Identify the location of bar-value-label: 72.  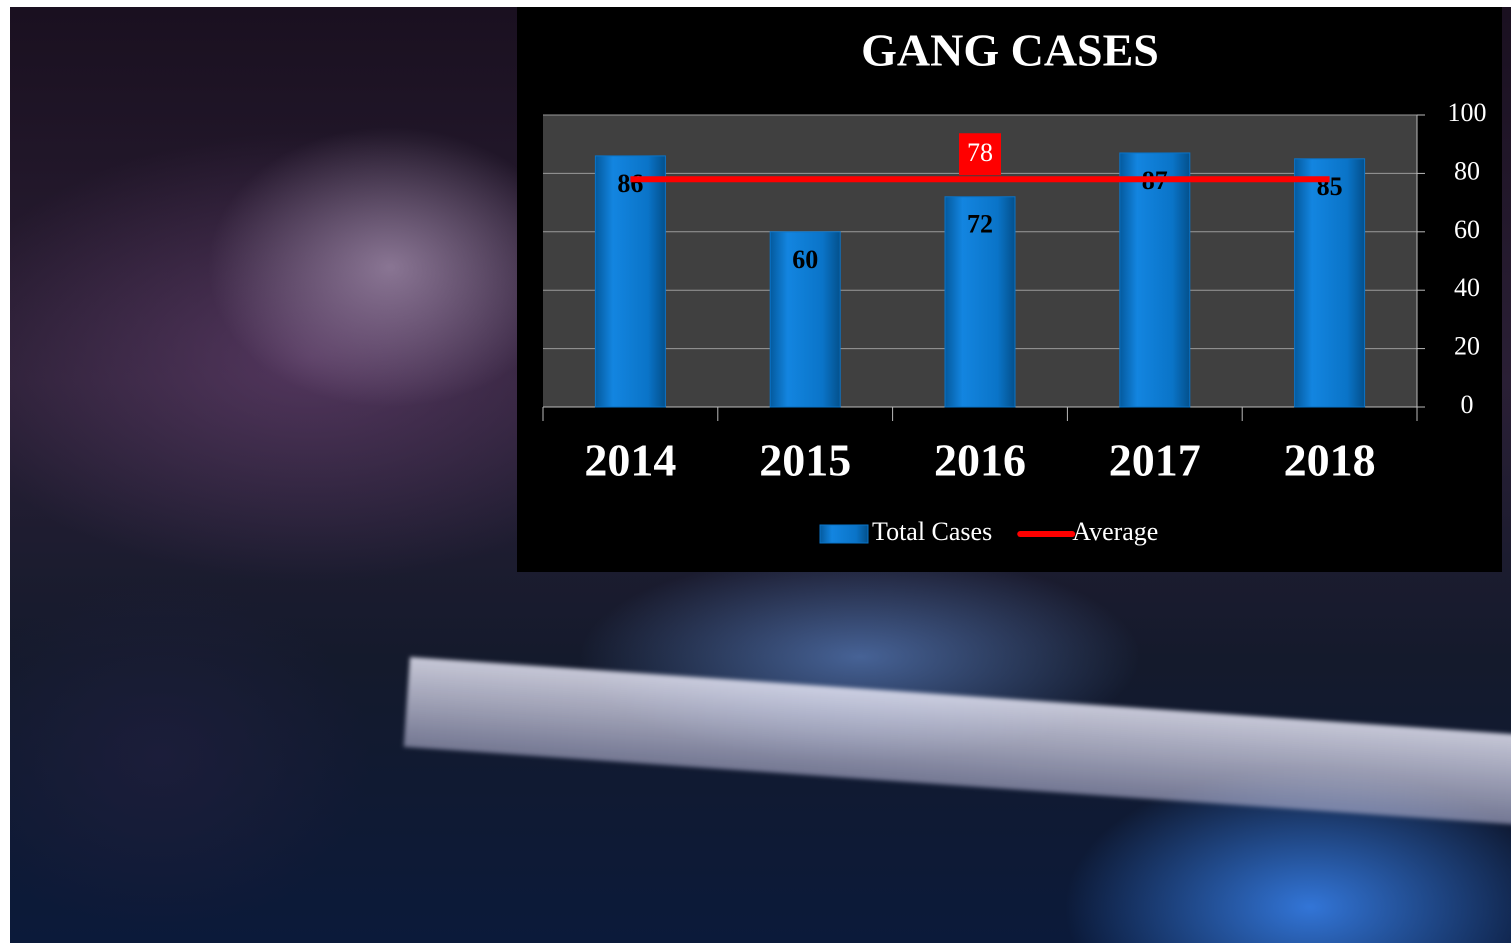
(980, 224).